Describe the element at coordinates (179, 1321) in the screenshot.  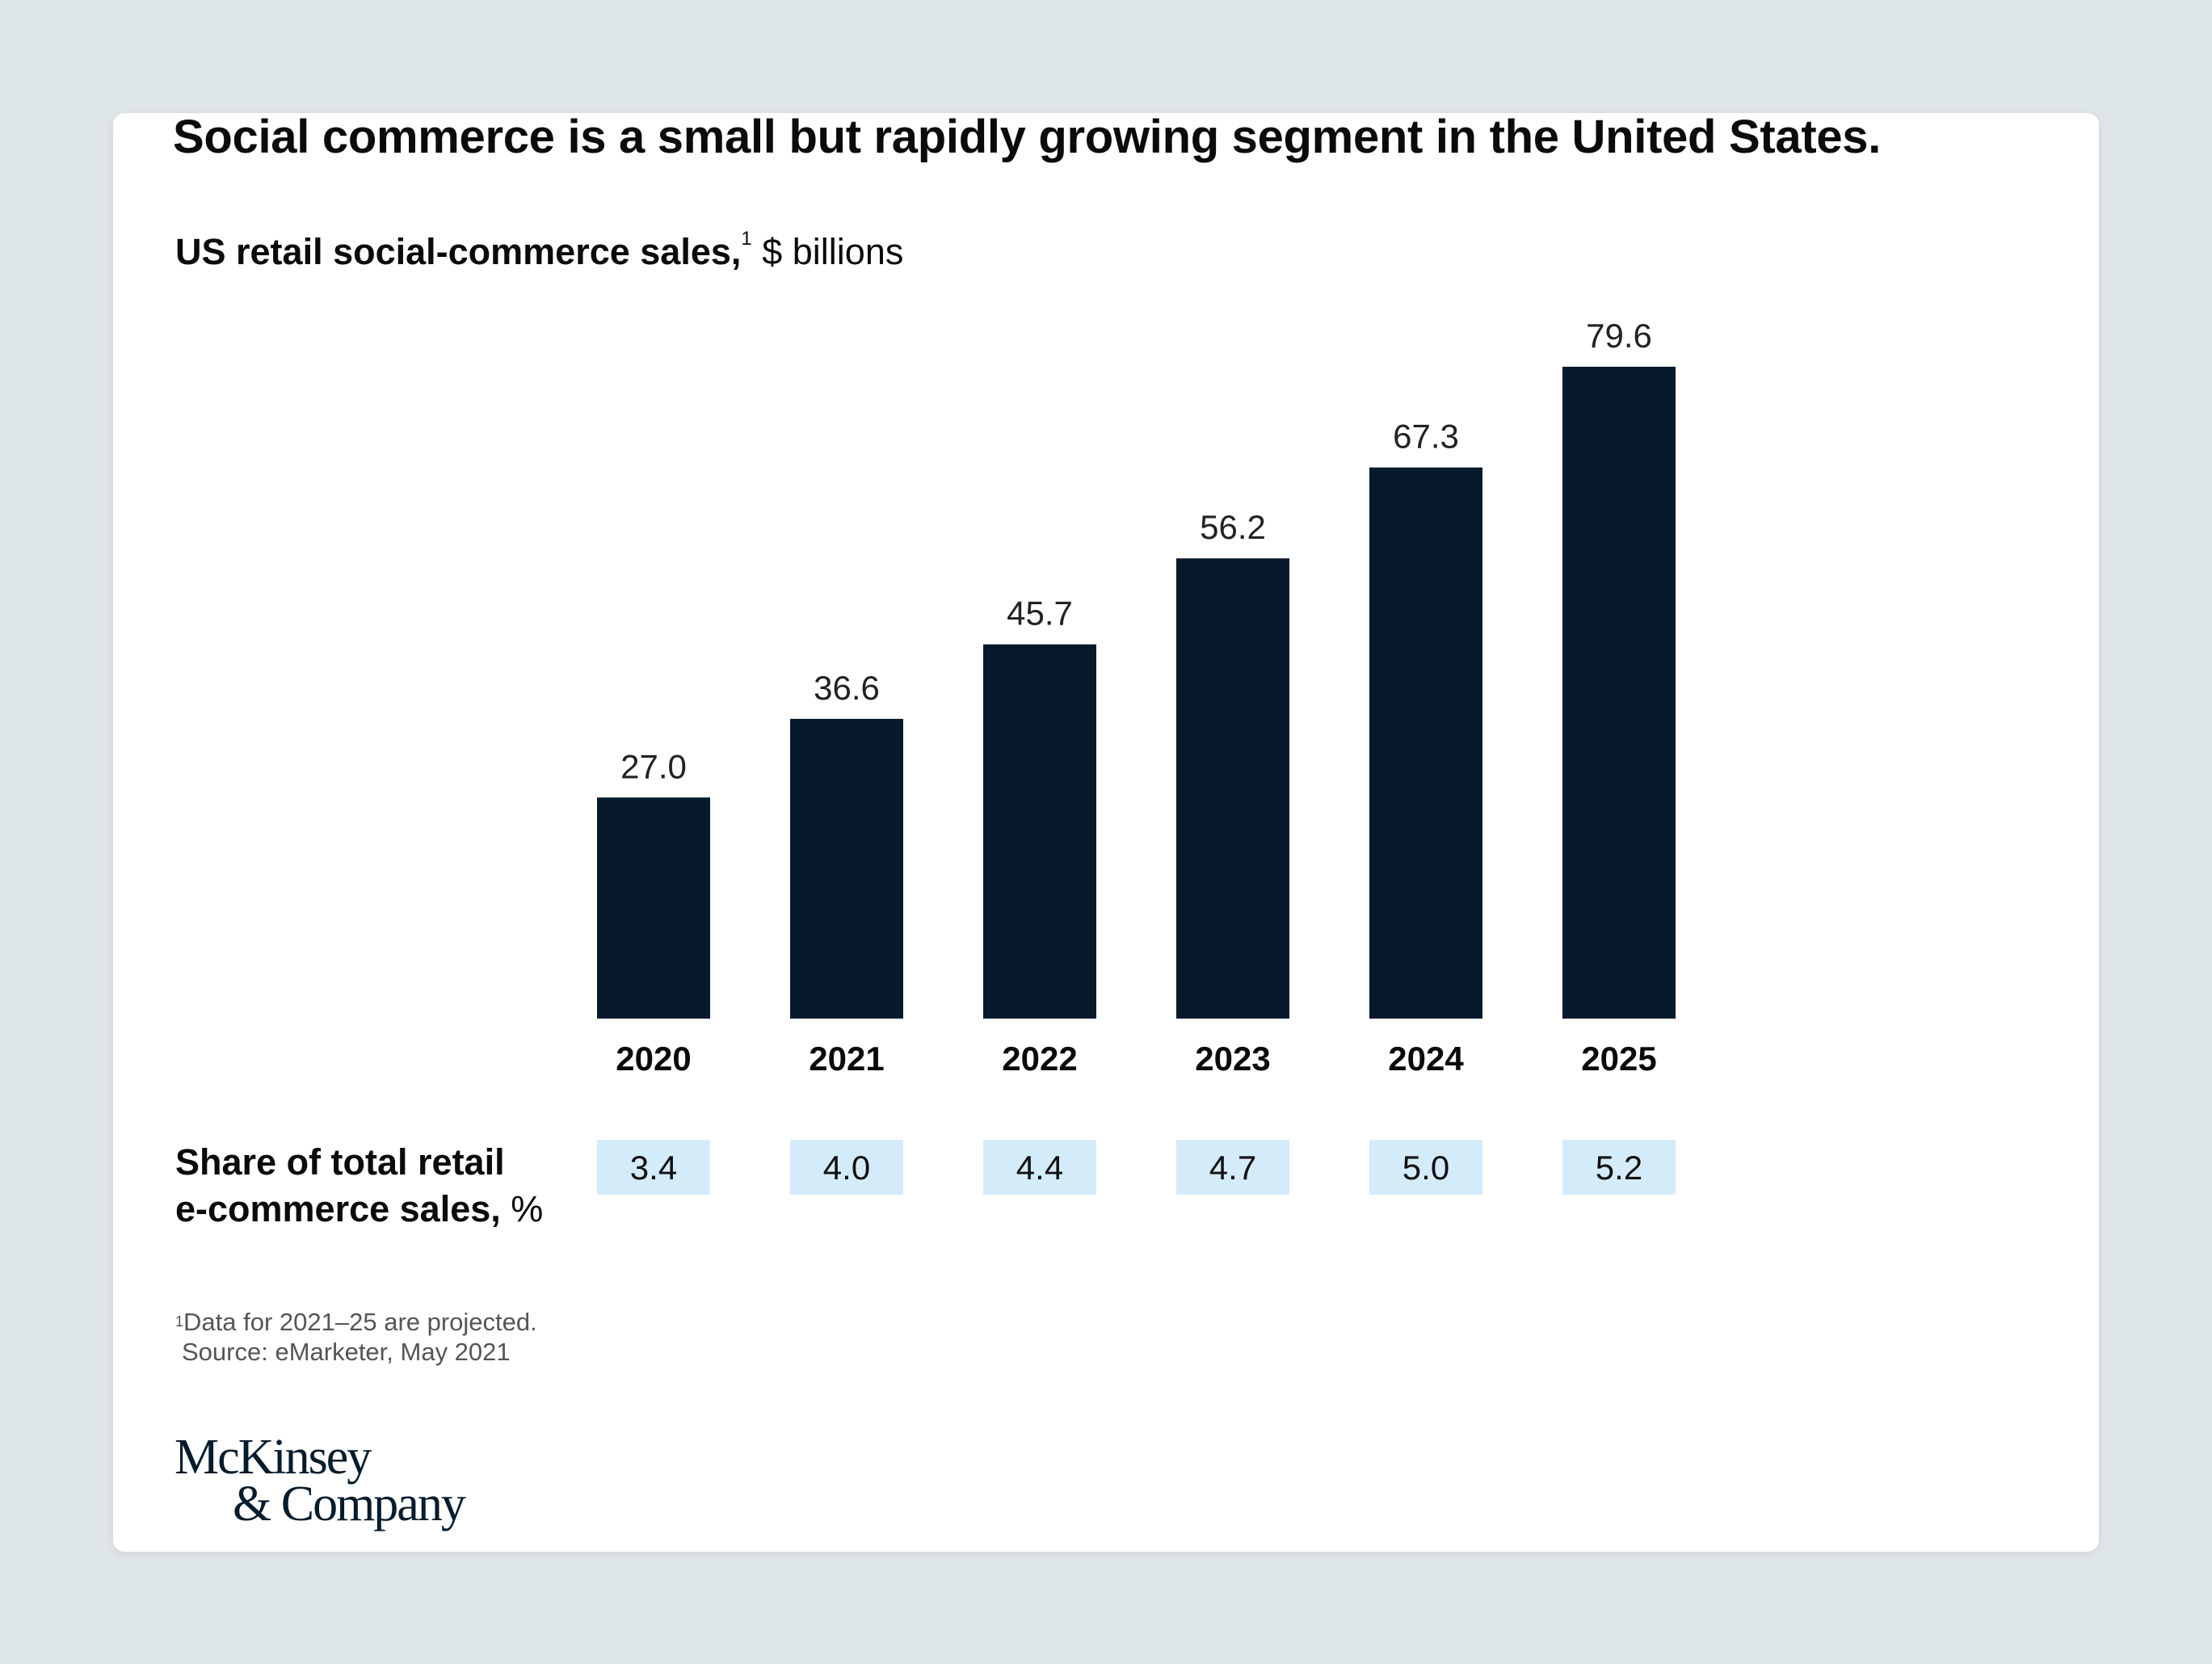
I see `footnote-mark: 1` at that location.